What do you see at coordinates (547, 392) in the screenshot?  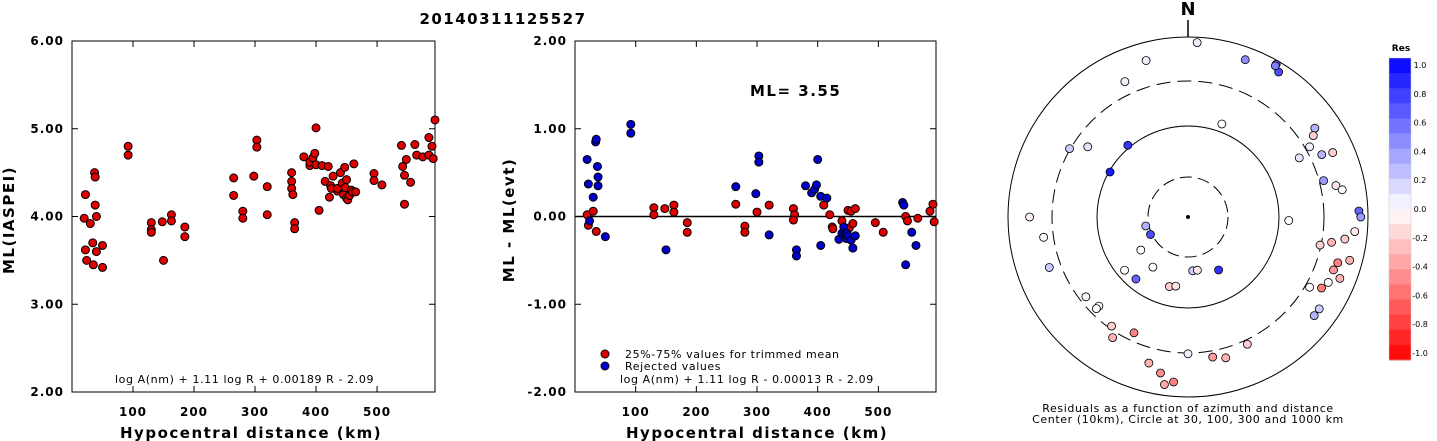 I see `panel2-y-tick-label: -2.00` at bounding box center [547, 392].